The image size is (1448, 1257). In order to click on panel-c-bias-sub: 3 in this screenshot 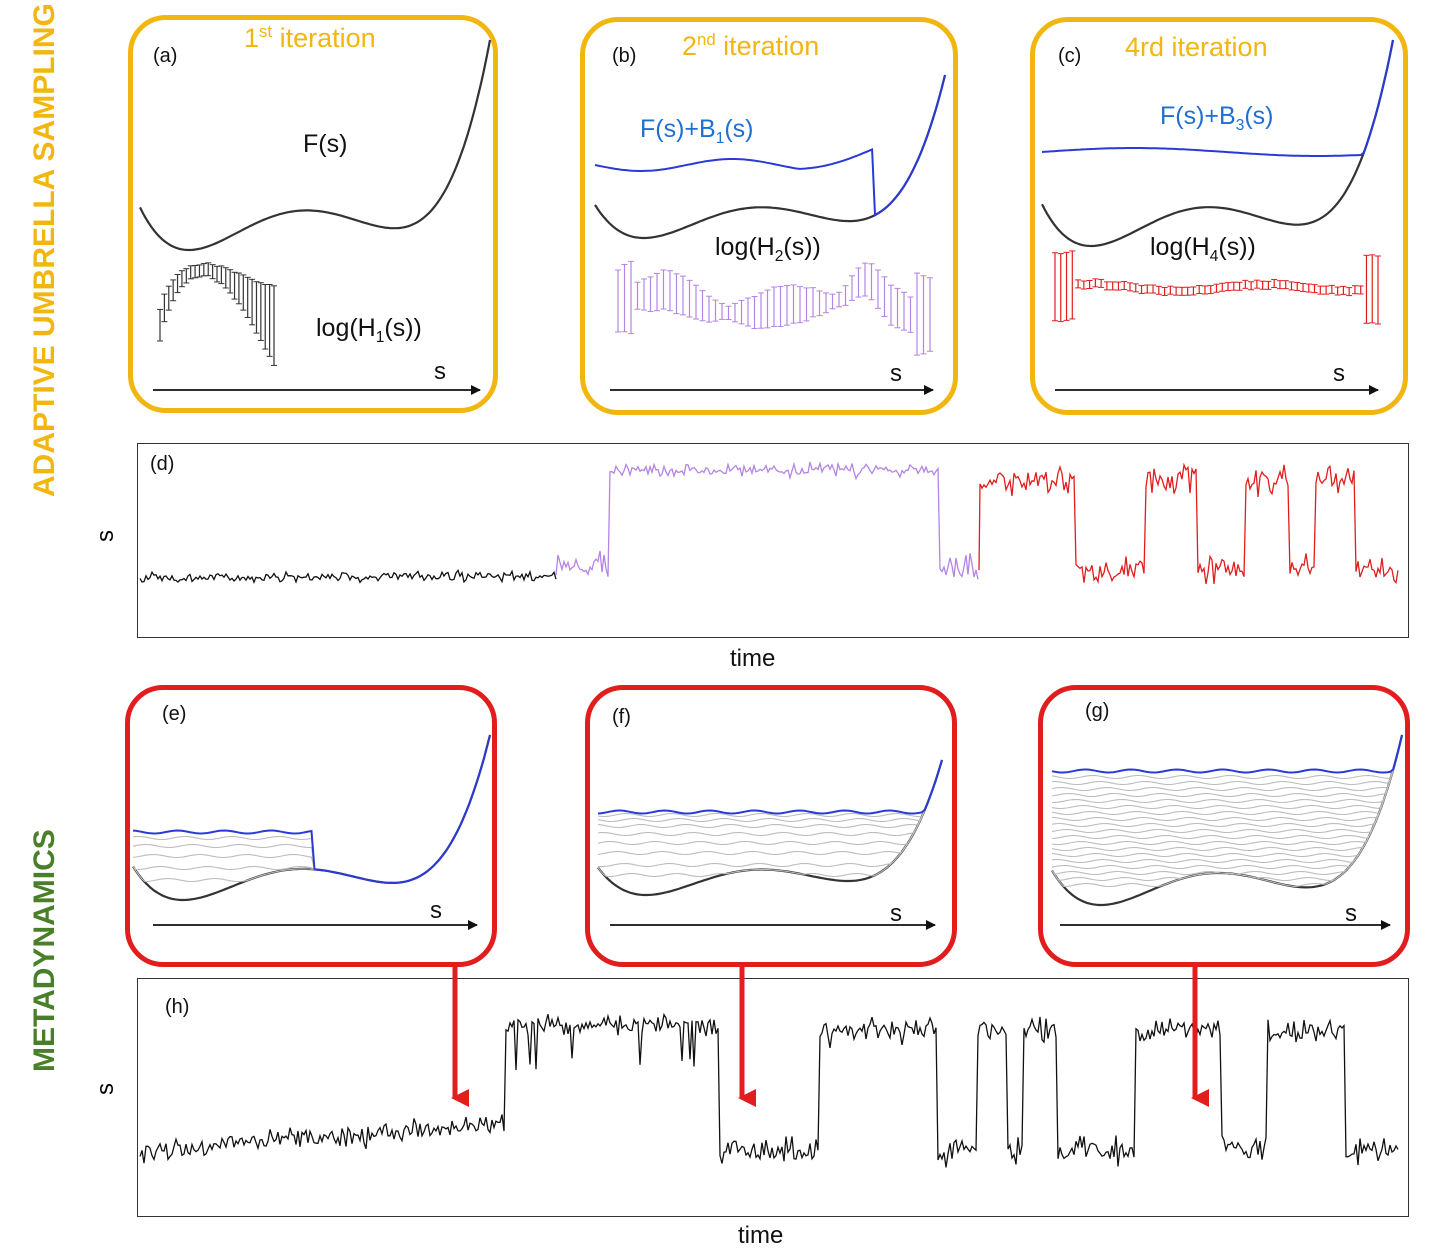, I will do `click(1240, 125)`.